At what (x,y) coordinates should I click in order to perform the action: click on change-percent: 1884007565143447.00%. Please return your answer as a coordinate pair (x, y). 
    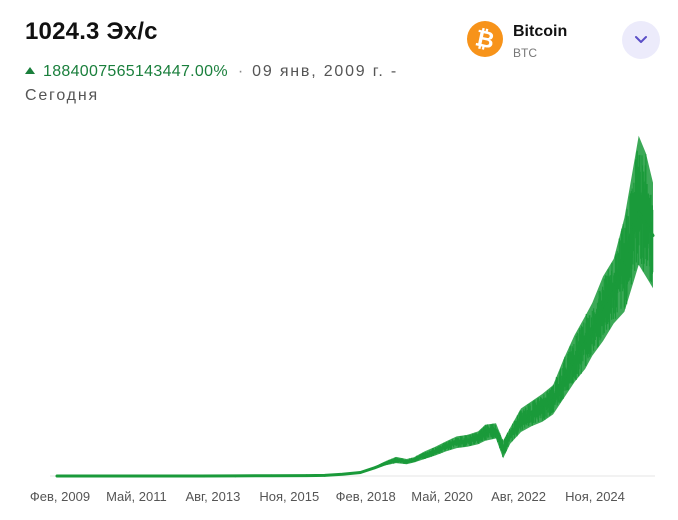
    Looking at the image, I should click on (135, 71).